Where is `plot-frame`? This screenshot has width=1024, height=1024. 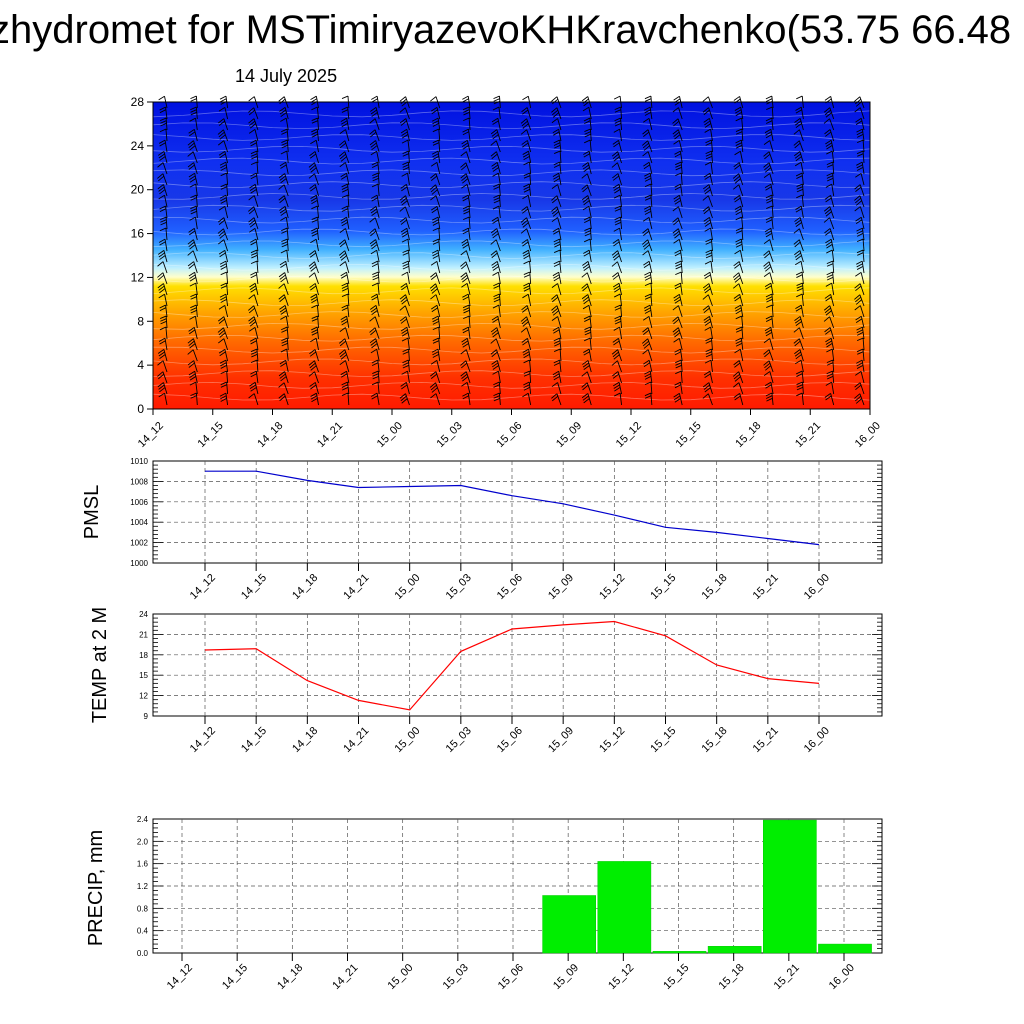 plot-frame is located at coordinates (517, 665).